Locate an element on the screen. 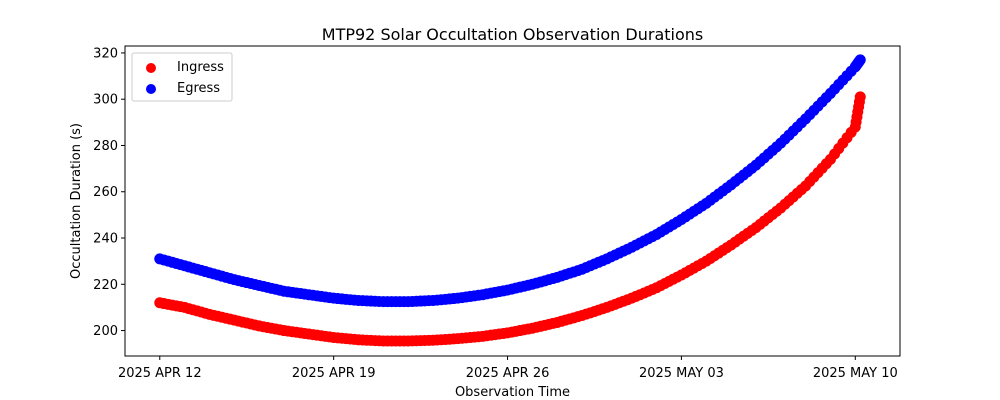  legend-marker-ingress is located at coordinates (151, 68).